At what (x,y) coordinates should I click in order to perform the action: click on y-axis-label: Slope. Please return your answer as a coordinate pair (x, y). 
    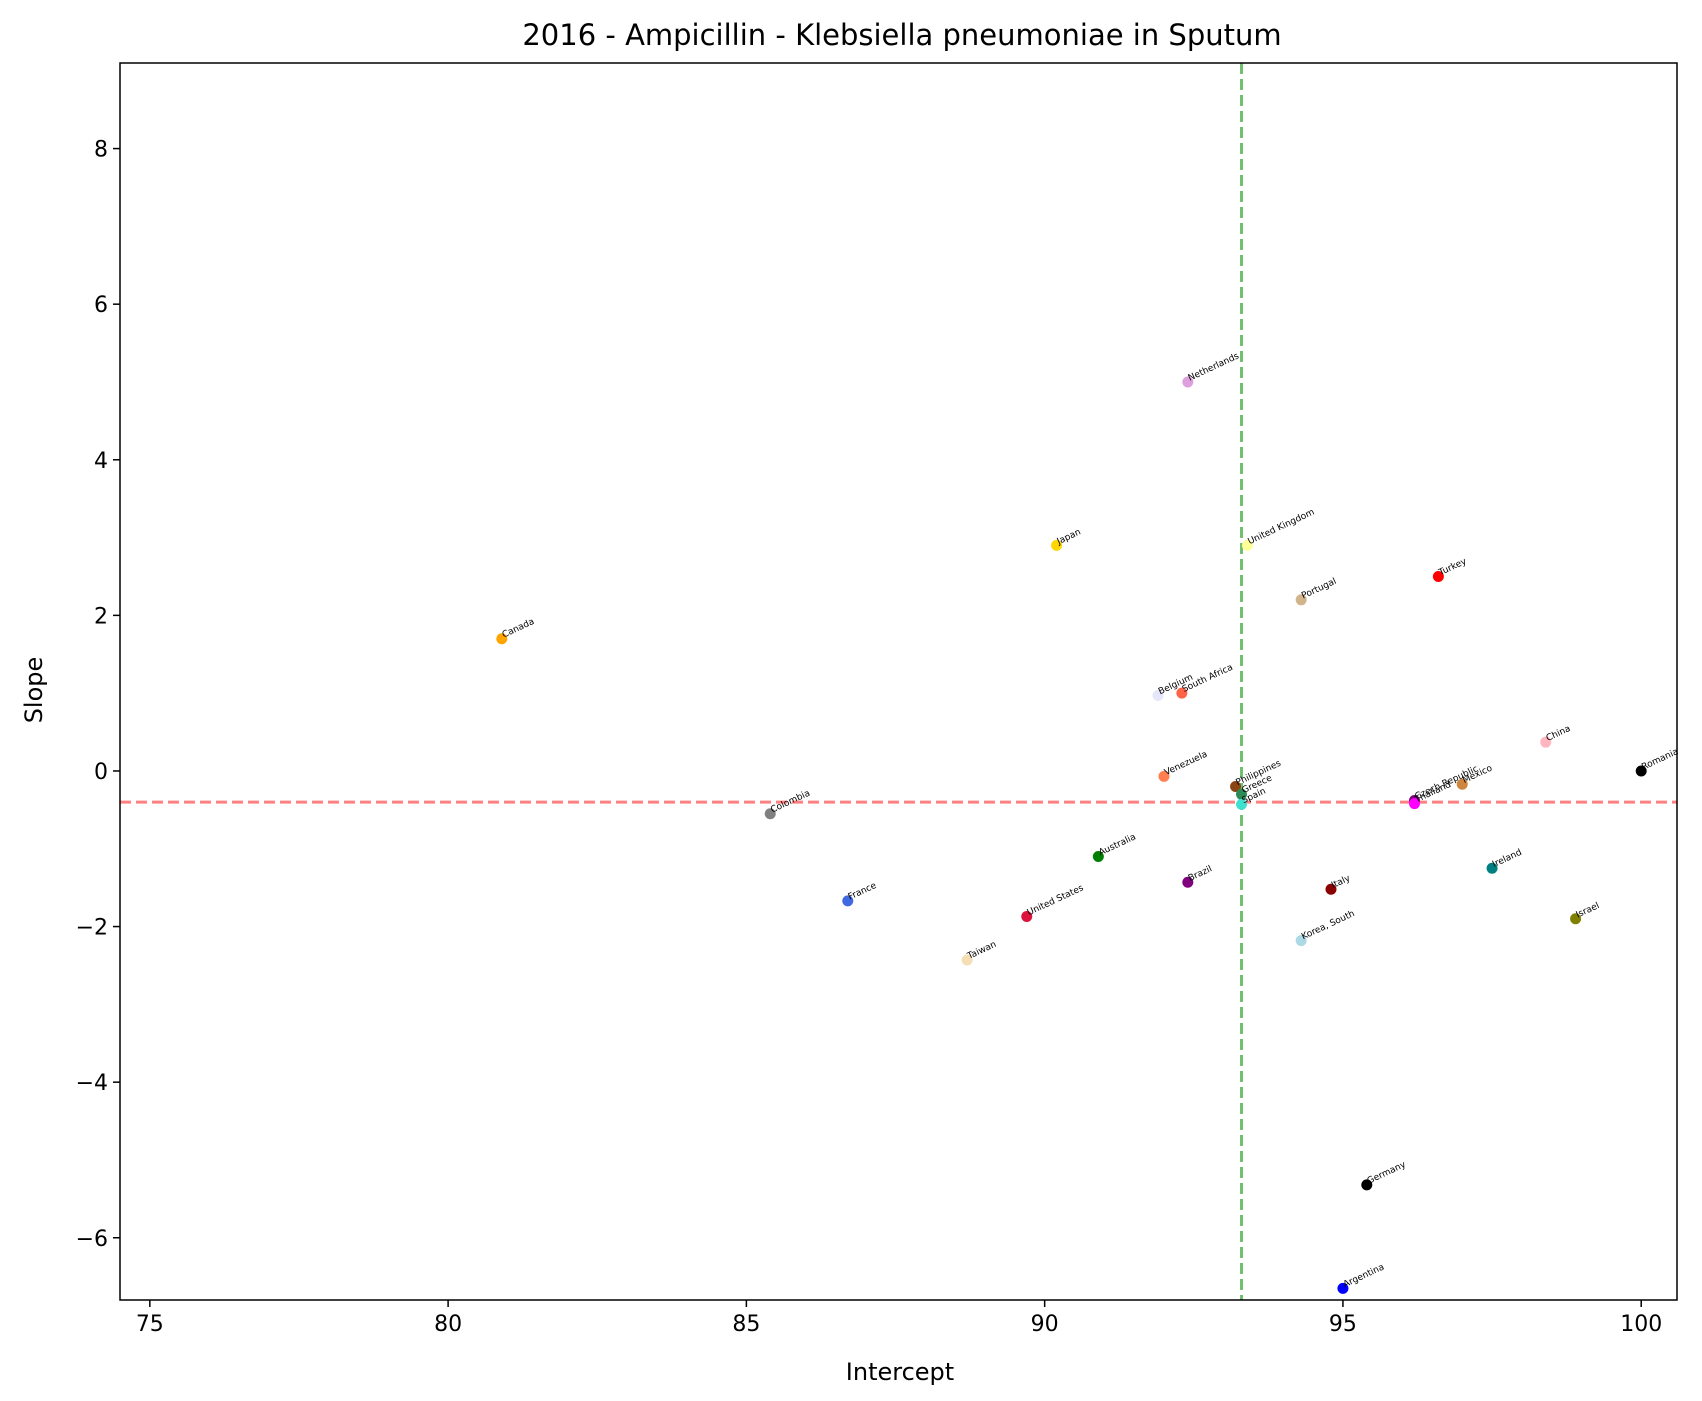
    Looking at the image, I should click on (34, 690).